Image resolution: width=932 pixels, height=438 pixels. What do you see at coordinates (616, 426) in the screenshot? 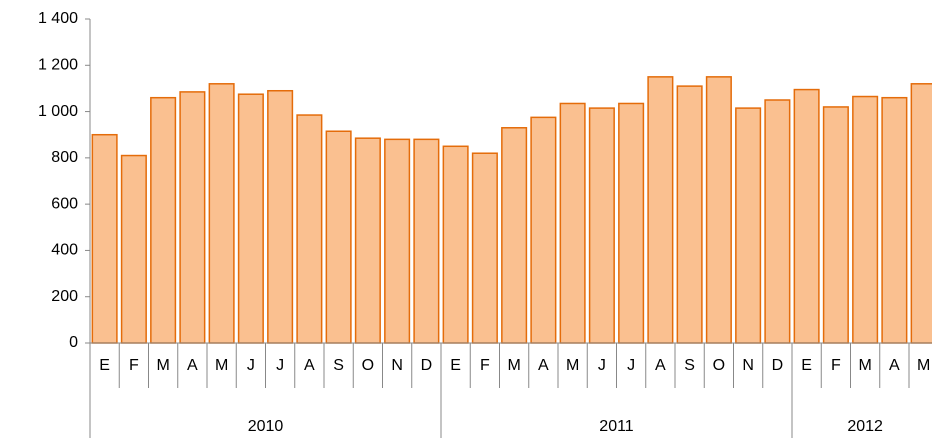
I see `year-label: 2011` at bounding box center [616, 426].